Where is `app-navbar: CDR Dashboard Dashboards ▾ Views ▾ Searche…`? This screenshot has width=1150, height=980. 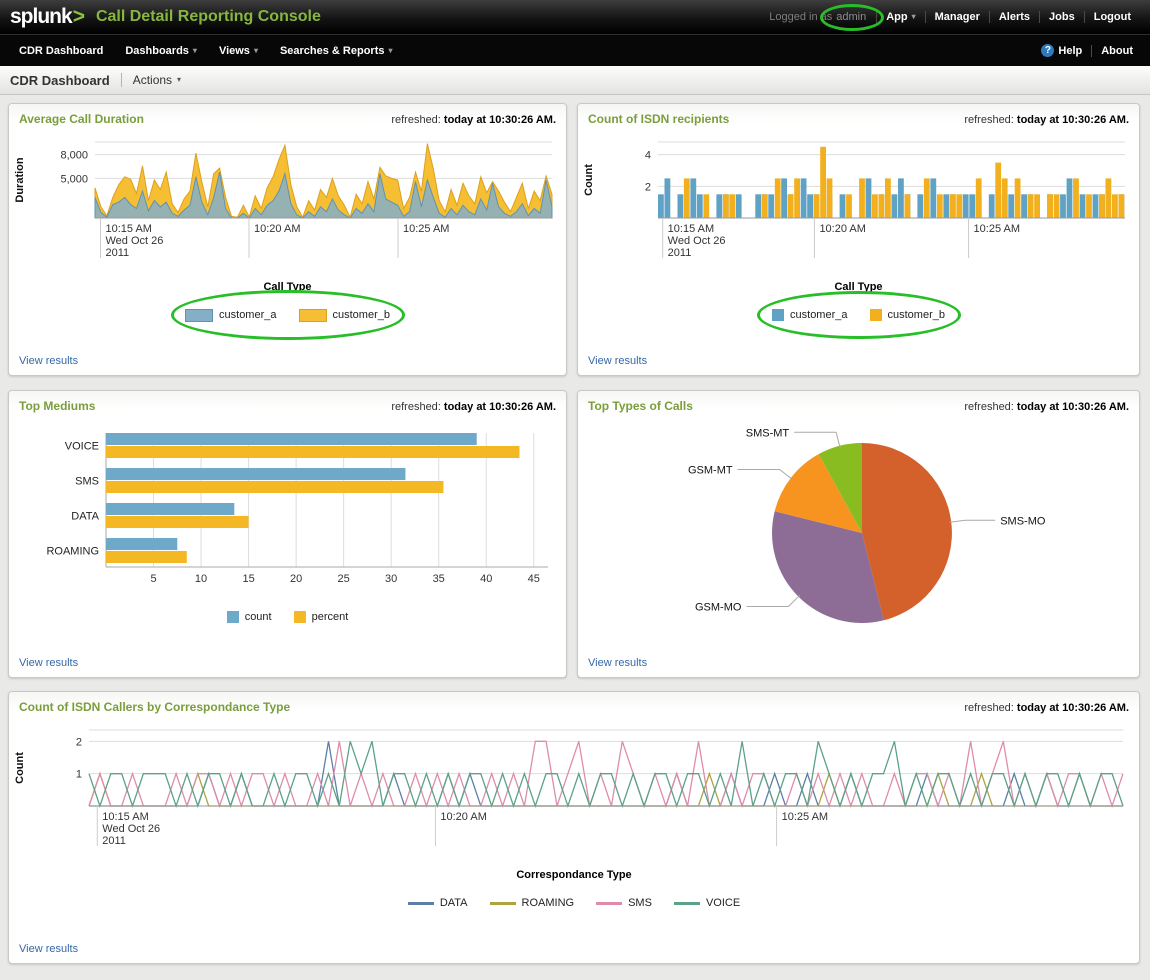
app-navbar: CDR Dashboard Dashboards ▾ Views ▾ Searche… is located at coordinates (575, 50).